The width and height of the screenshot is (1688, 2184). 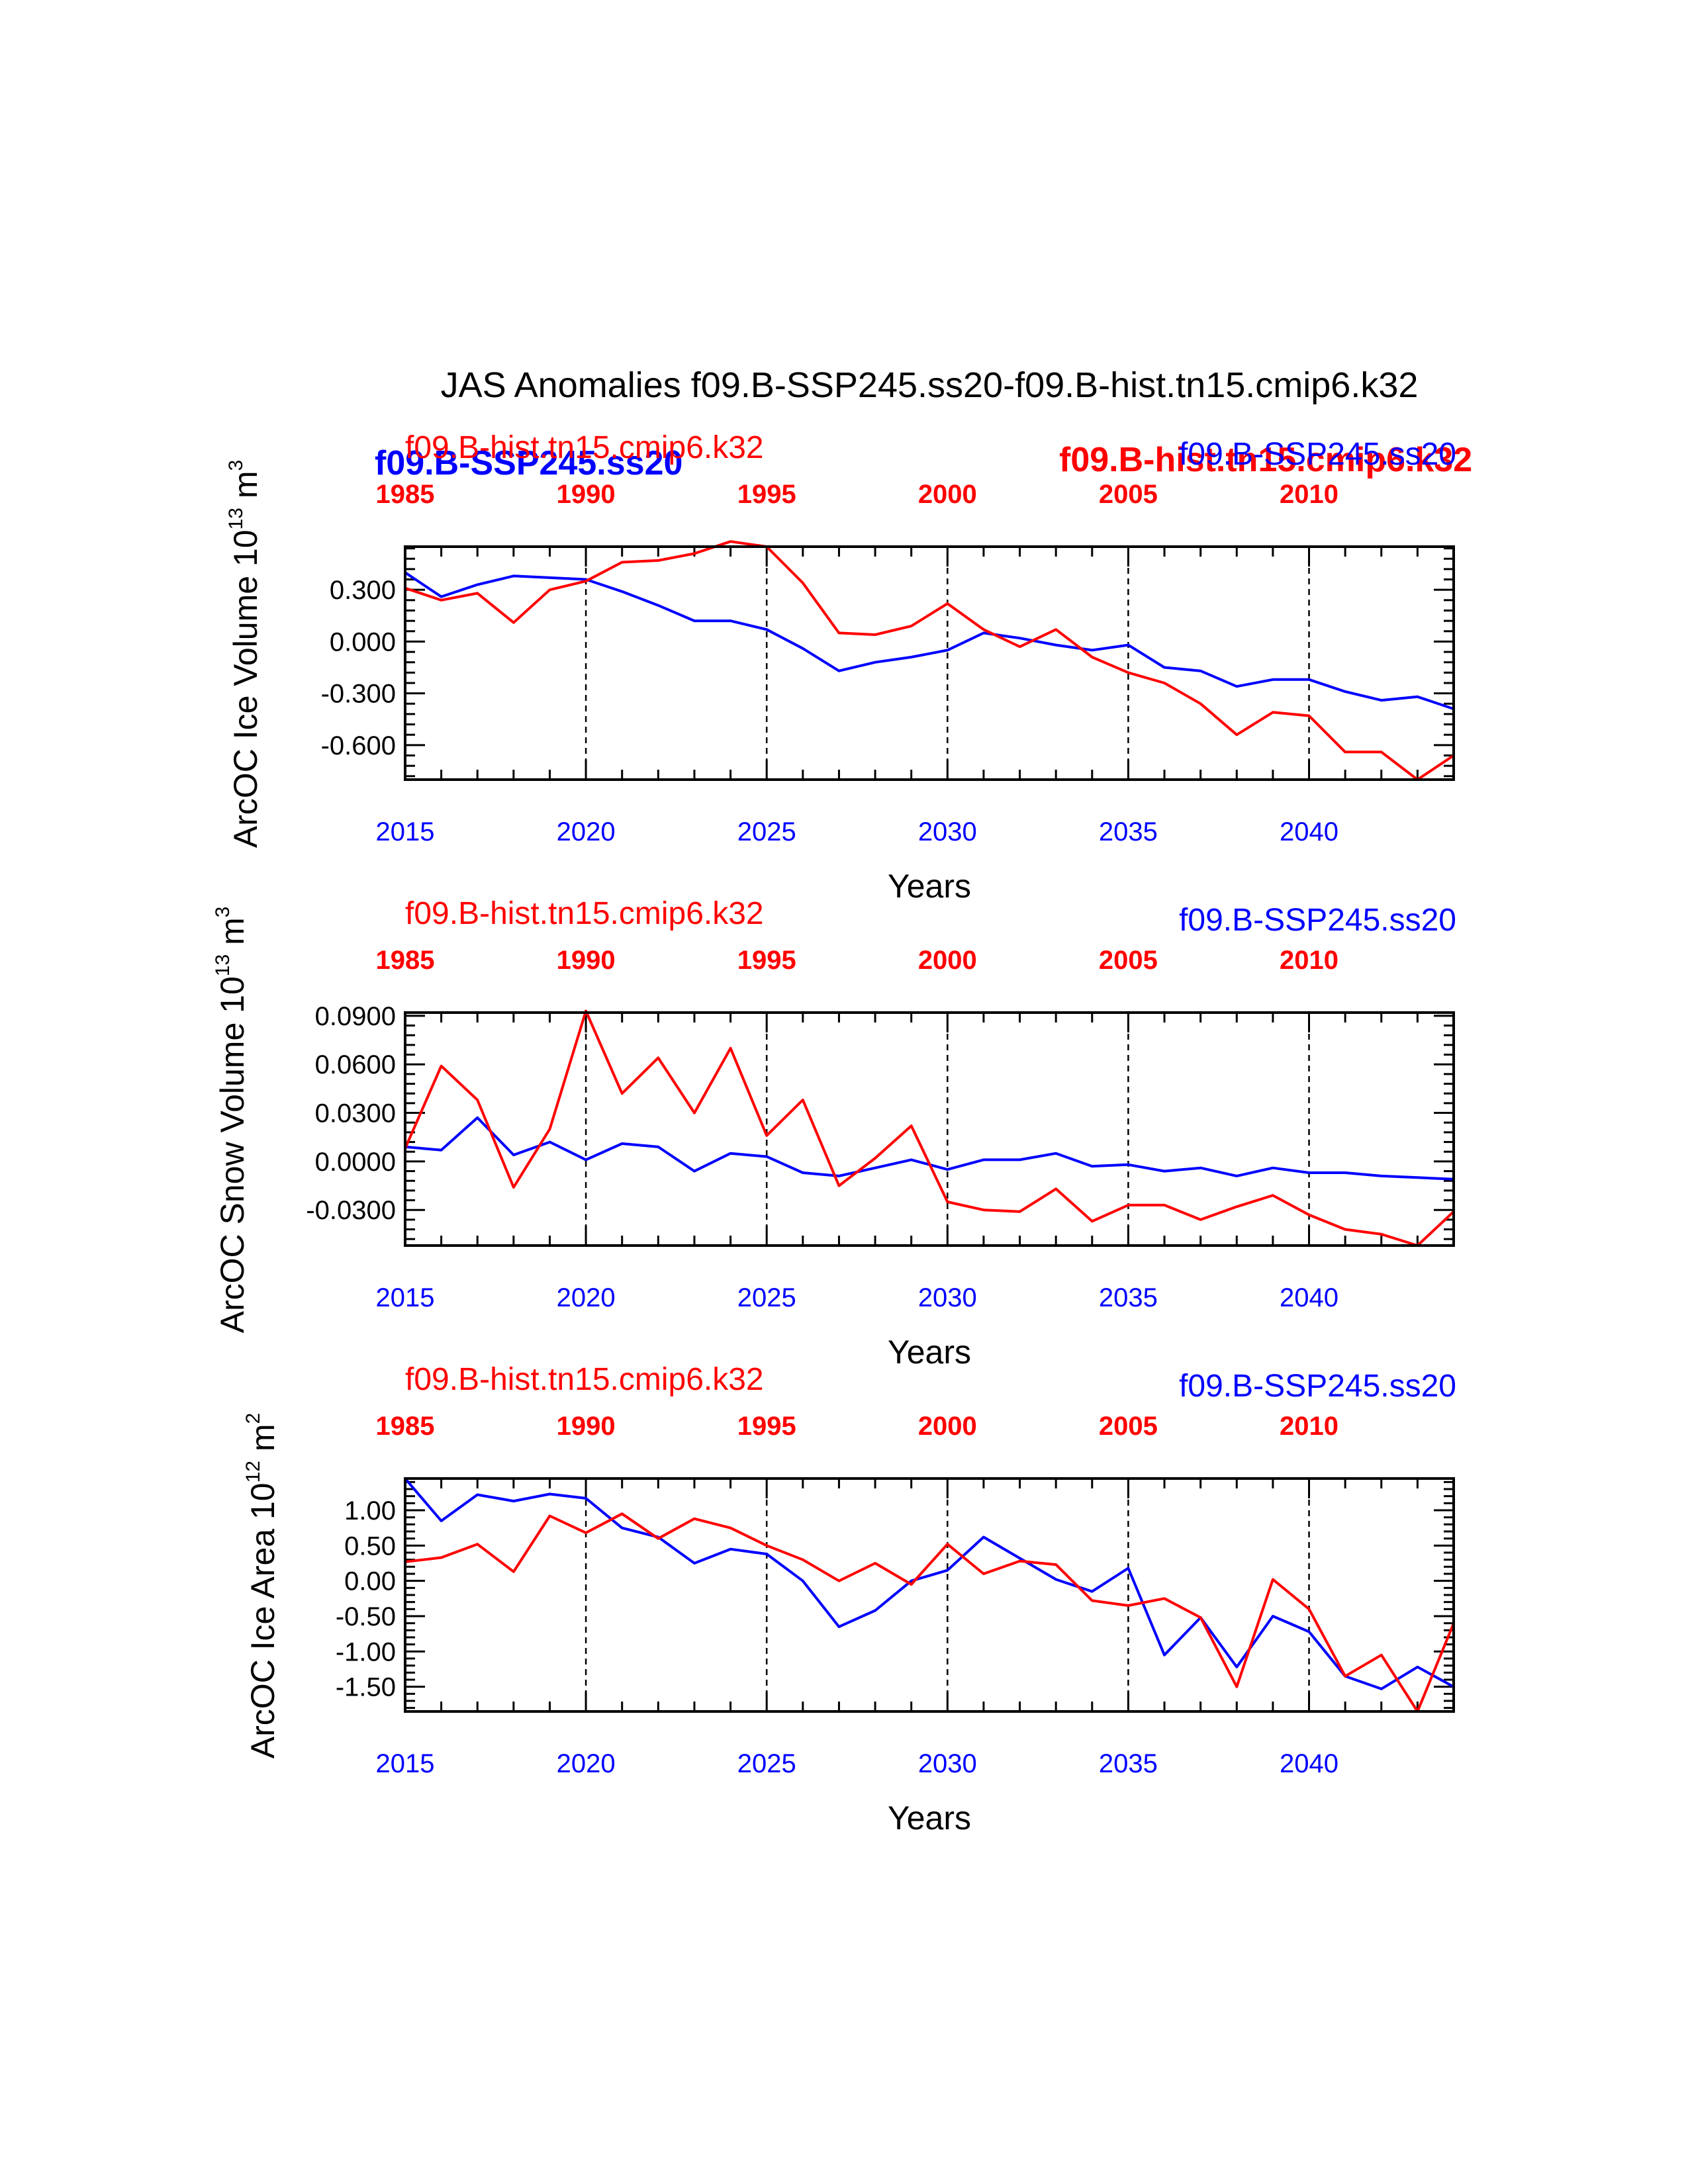 What do you see at coordinates (366, 1616) in the screenshot?
I see `y-tick-label: -0.50` at bounding box center [366, 1616].